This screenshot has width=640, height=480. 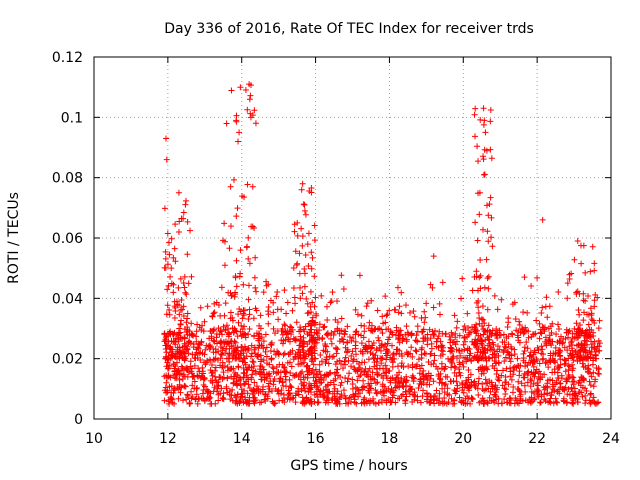 What do you see at coordinates (72, 118) in the screenshot?
I see `y-tick-label: 0.1` at bounding box center [72, 118].